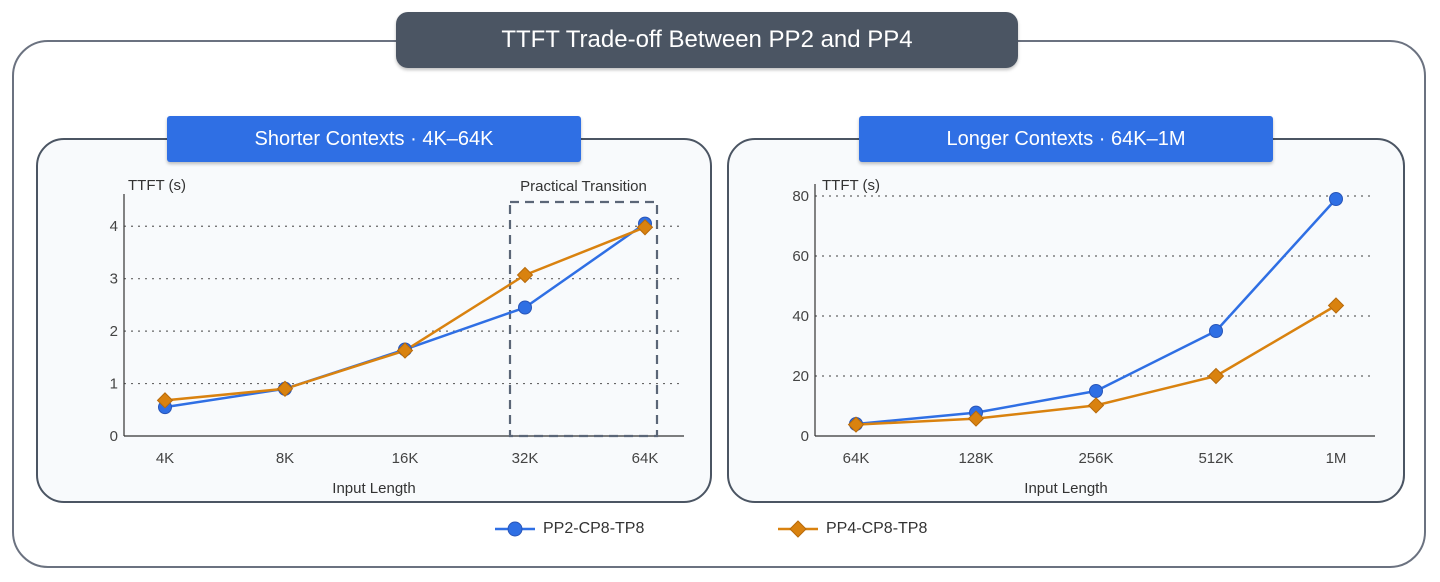  What do you see at coordinates (975, 458) in the screenshot?
I see `x-tick-label-1-1: 128K` at bounding box center [975, 458].